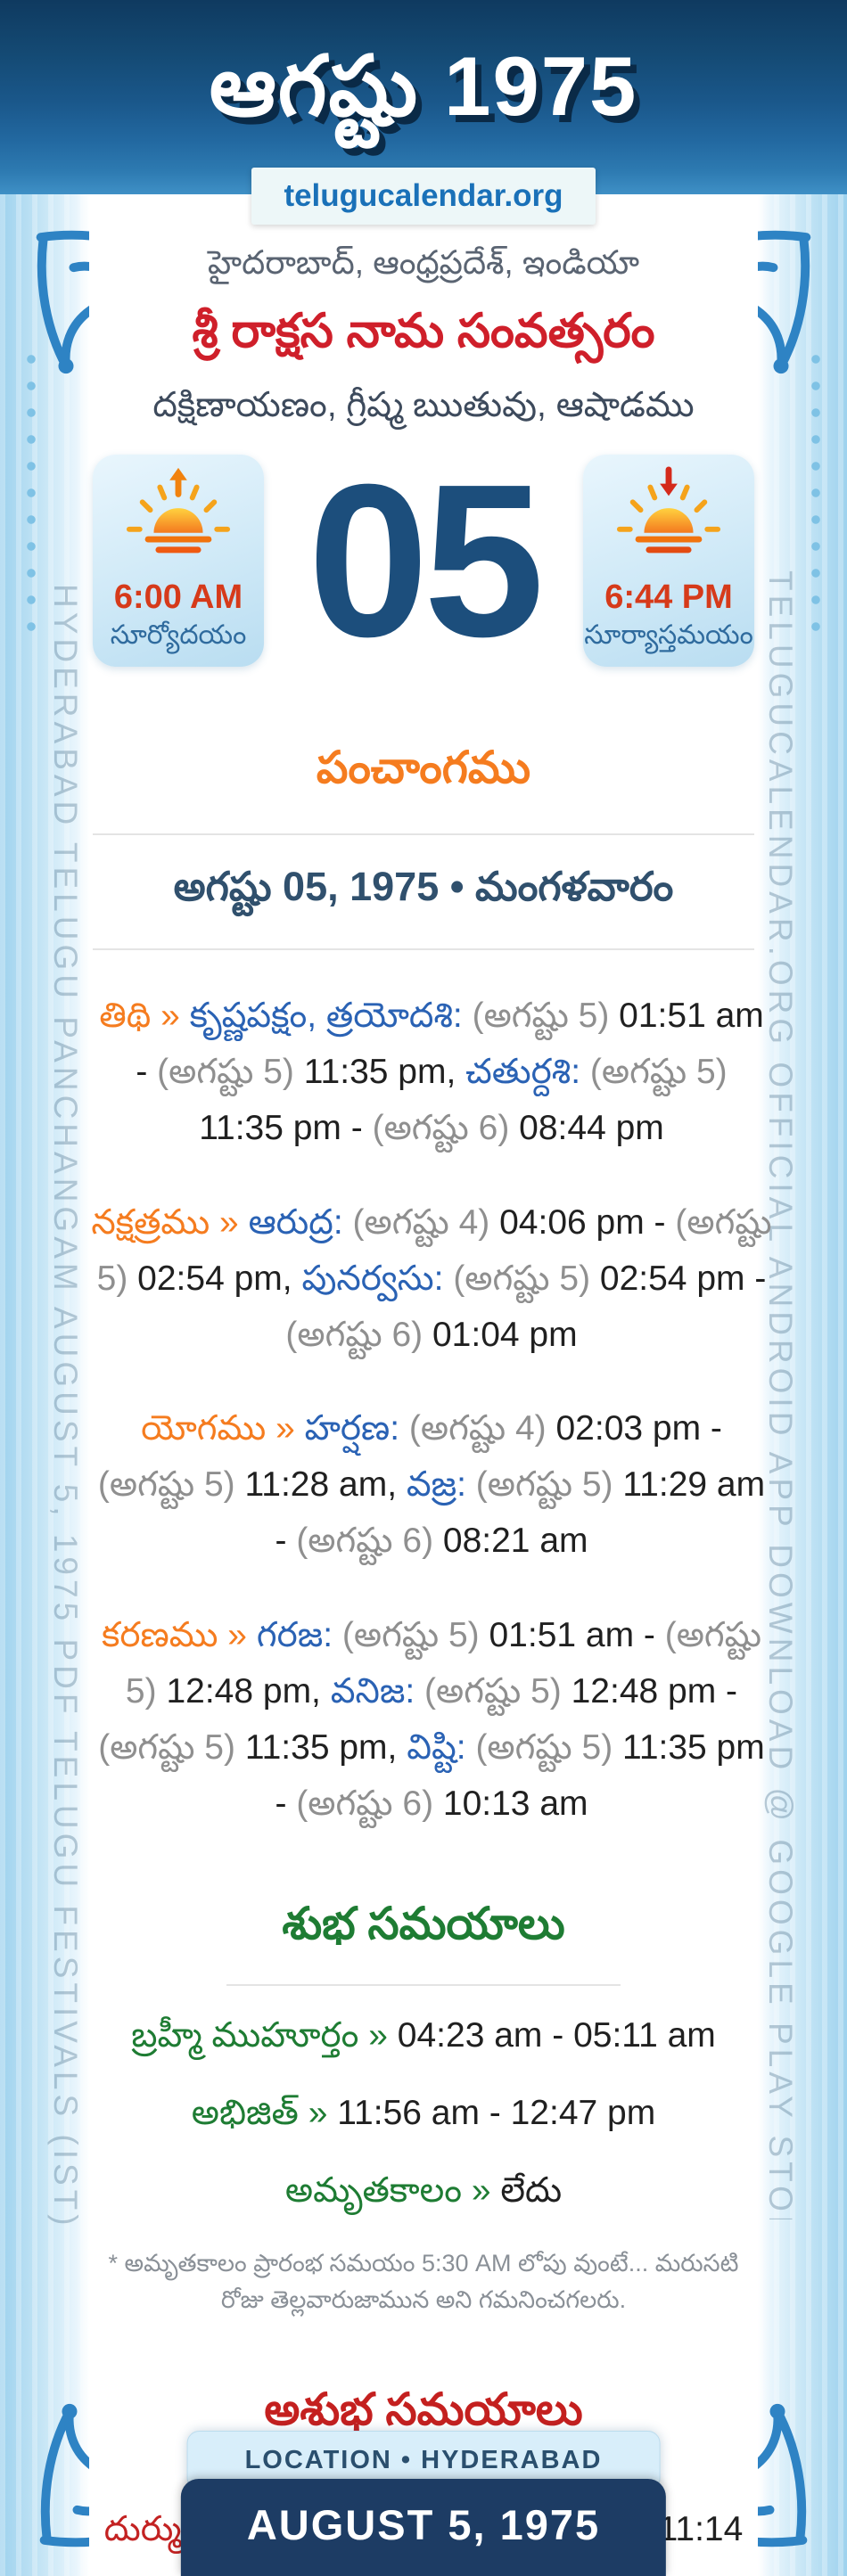 The height and width of the screenshot is (2576, 847). I want to click on sun-times-row: 6:00 AM సూర్యోదయం 05, so click(424, 560).